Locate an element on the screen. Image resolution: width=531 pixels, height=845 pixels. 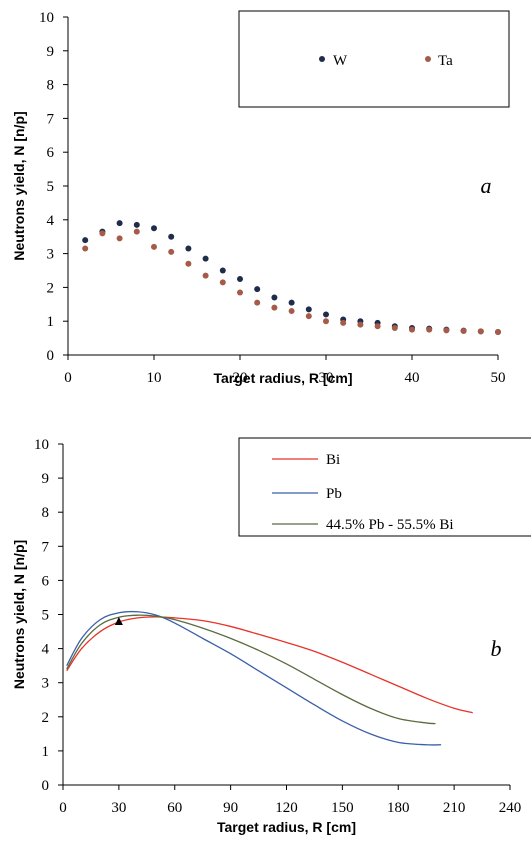
panel-label: b is located at coordinates (496, 648).